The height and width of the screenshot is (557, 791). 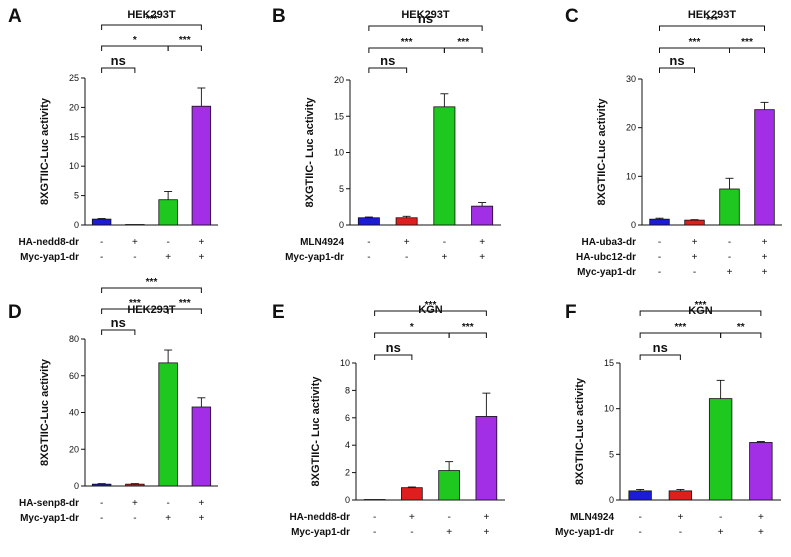 What do you see at coordinates (74, 376) in the screenshot?
I see `y-tick-label: 60` at bounding box center [74, 376].